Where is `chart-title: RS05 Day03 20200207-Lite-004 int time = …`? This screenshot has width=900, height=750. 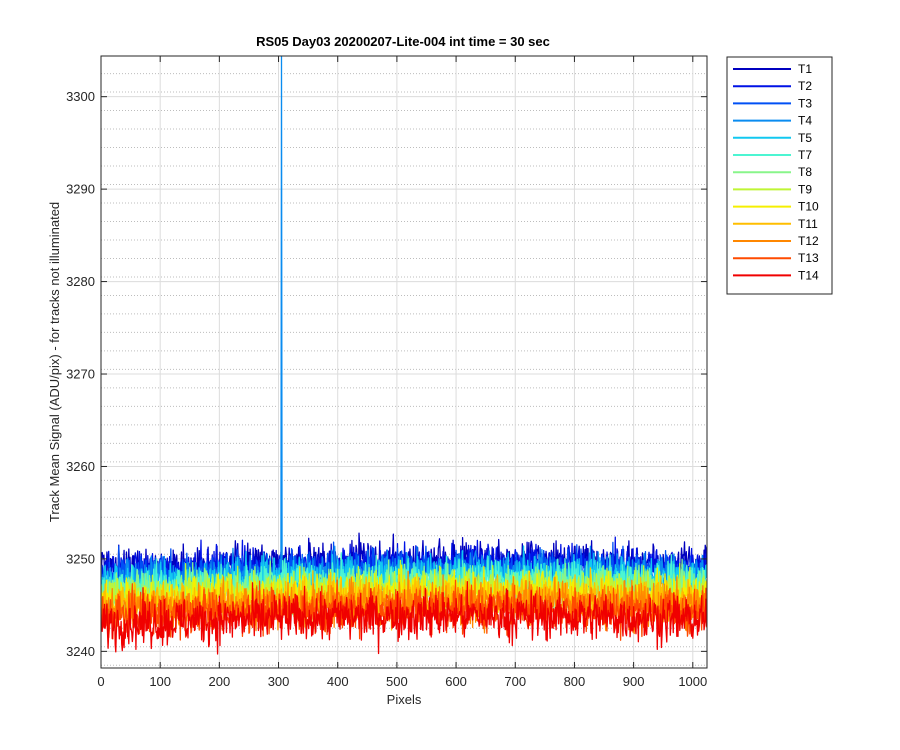
chart-title: RS05 Day03 20200207-Lite-004 int time = … is located at coordinates (403, 41).